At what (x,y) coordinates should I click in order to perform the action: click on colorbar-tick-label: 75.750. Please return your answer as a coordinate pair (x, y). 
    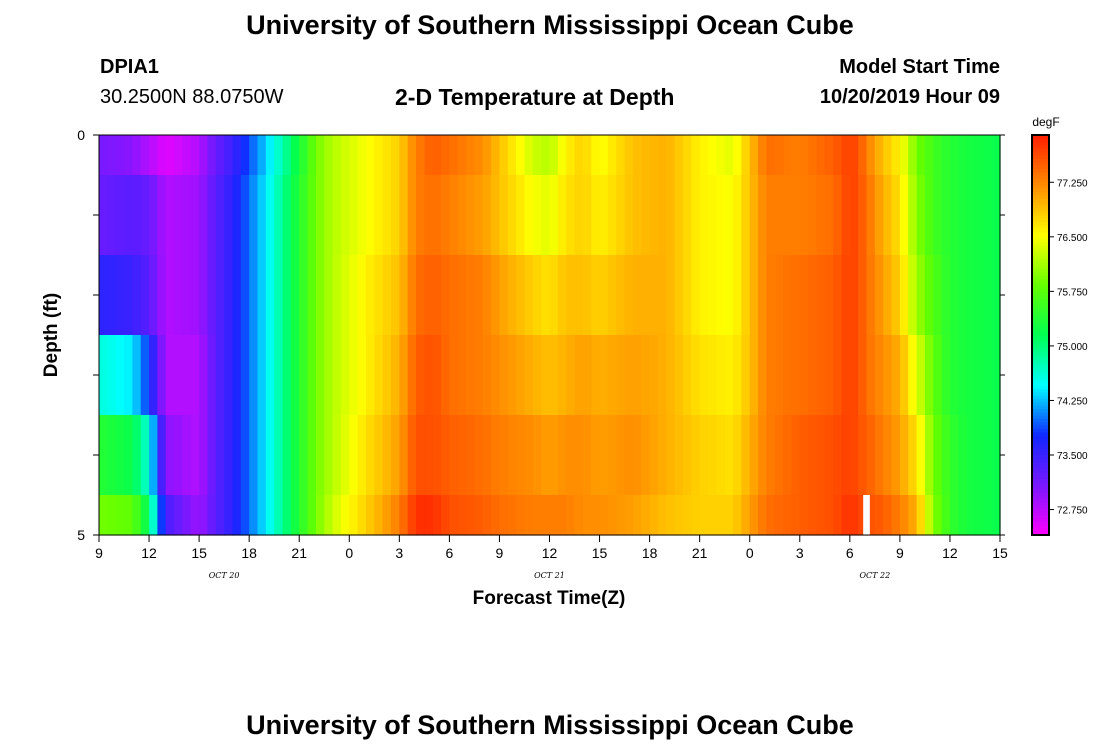
    Looking at the image, I should click on (1072, 292).